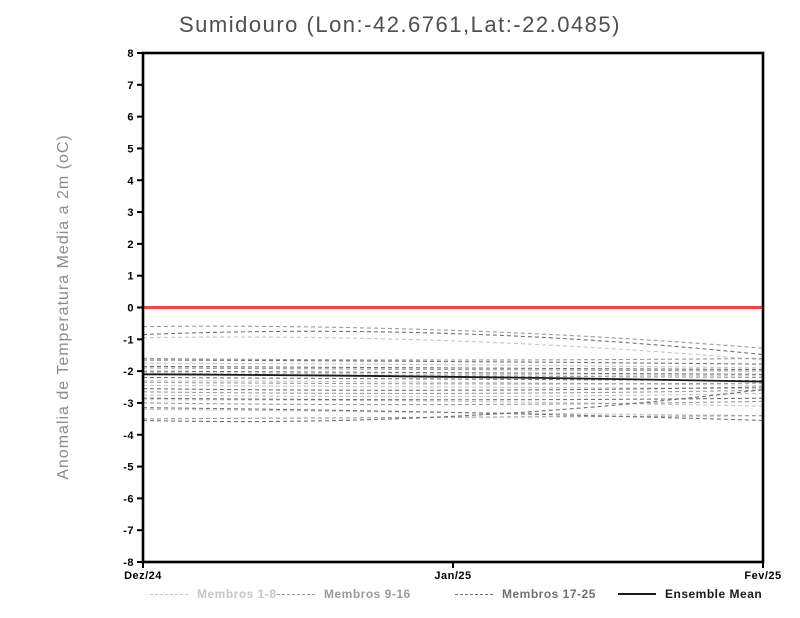 This screenshot has width=800, height=618. I want to click on member-line-M3, so click(453, 374).